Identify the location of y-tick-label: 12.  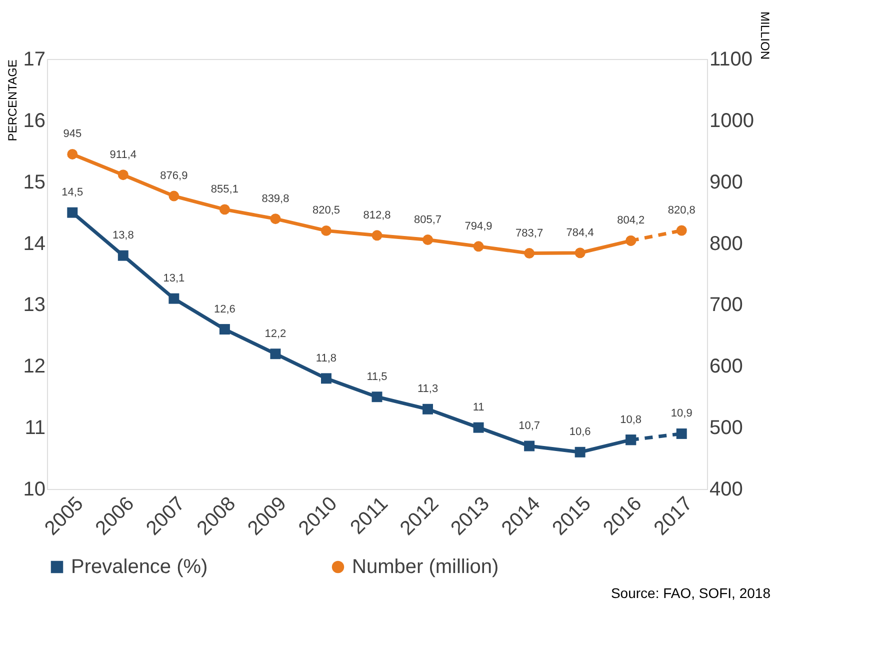
(34, 367).